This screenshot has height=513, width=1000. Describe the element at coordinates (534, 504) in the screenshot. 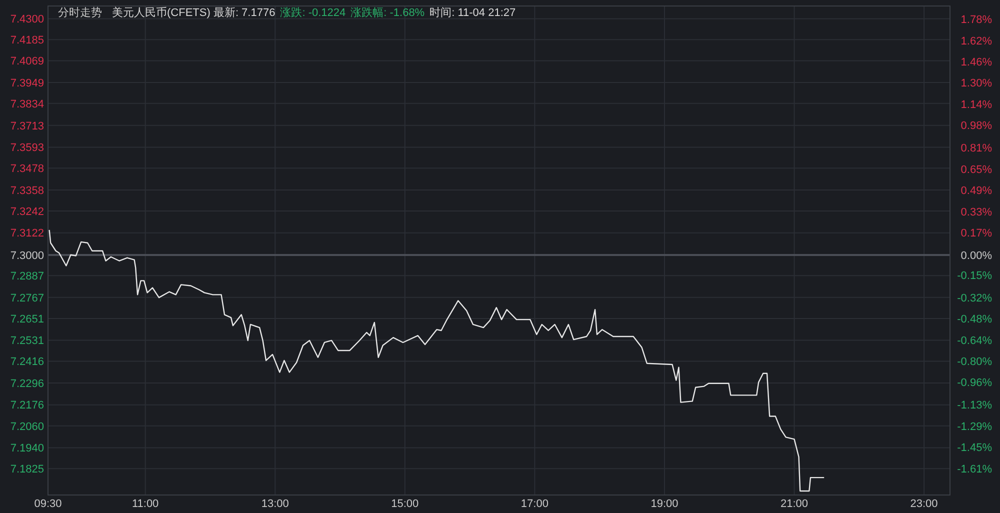

I see `x-tick-label: 17:00` at that location.